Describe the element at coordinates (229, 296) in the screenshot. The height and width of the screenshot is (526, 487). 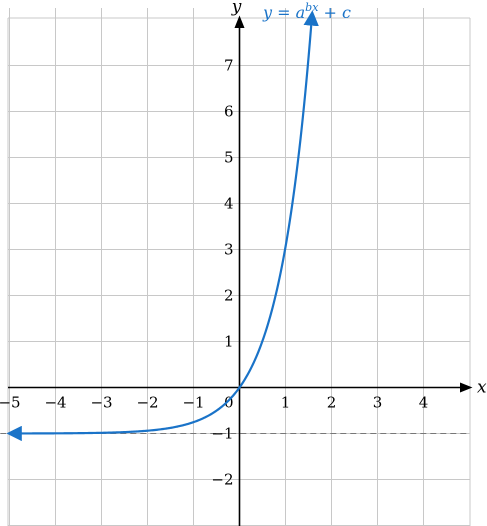
I see `y-tick-label: 2` at that location.